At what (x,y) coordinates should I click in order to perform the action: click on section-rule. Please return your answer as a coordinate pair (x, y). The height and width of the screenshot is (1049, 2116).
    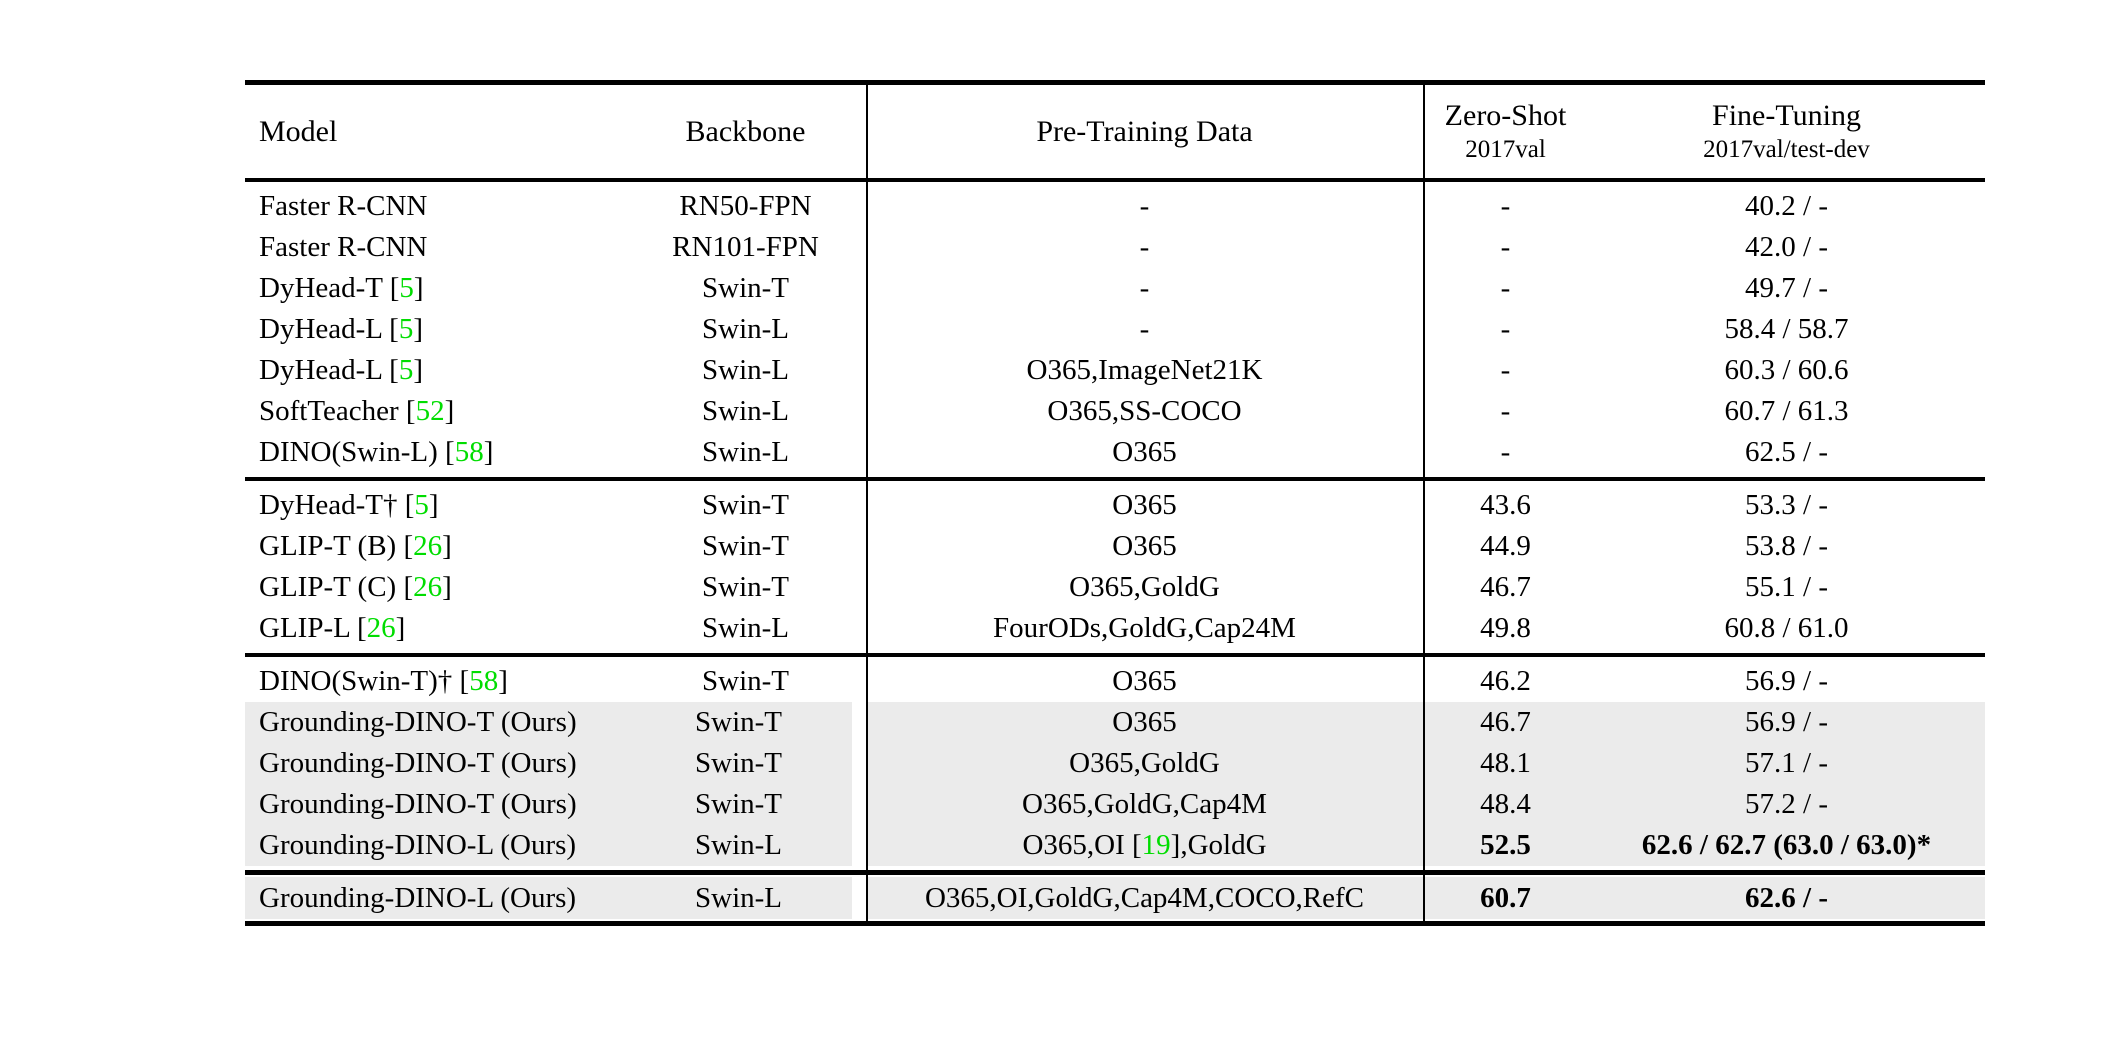
    Looking at the image, I should click on (1115, 479).